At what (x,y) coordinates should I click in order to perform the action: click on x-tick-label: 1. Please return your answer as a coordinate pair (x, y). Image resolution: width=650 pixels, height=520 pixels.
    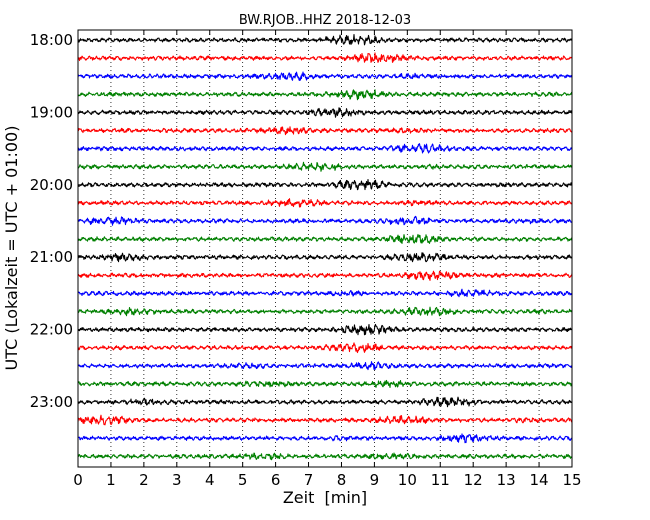
    Looking at the image, I should click on (111, 480).